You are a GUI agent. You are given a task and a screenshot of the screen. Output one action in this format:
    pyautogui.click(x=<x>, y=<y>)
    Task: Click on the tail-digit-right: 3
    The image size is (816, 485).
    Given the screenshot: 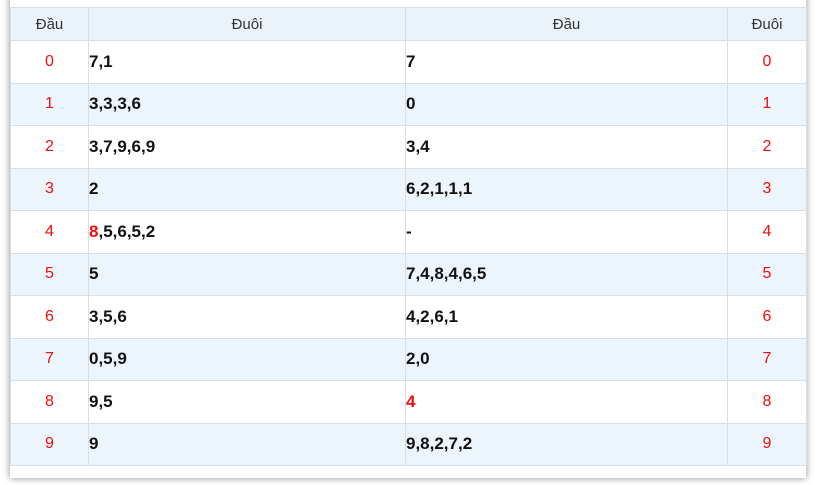 What is the action you would take?
    pyautogui.click(x=767, y=189)
    